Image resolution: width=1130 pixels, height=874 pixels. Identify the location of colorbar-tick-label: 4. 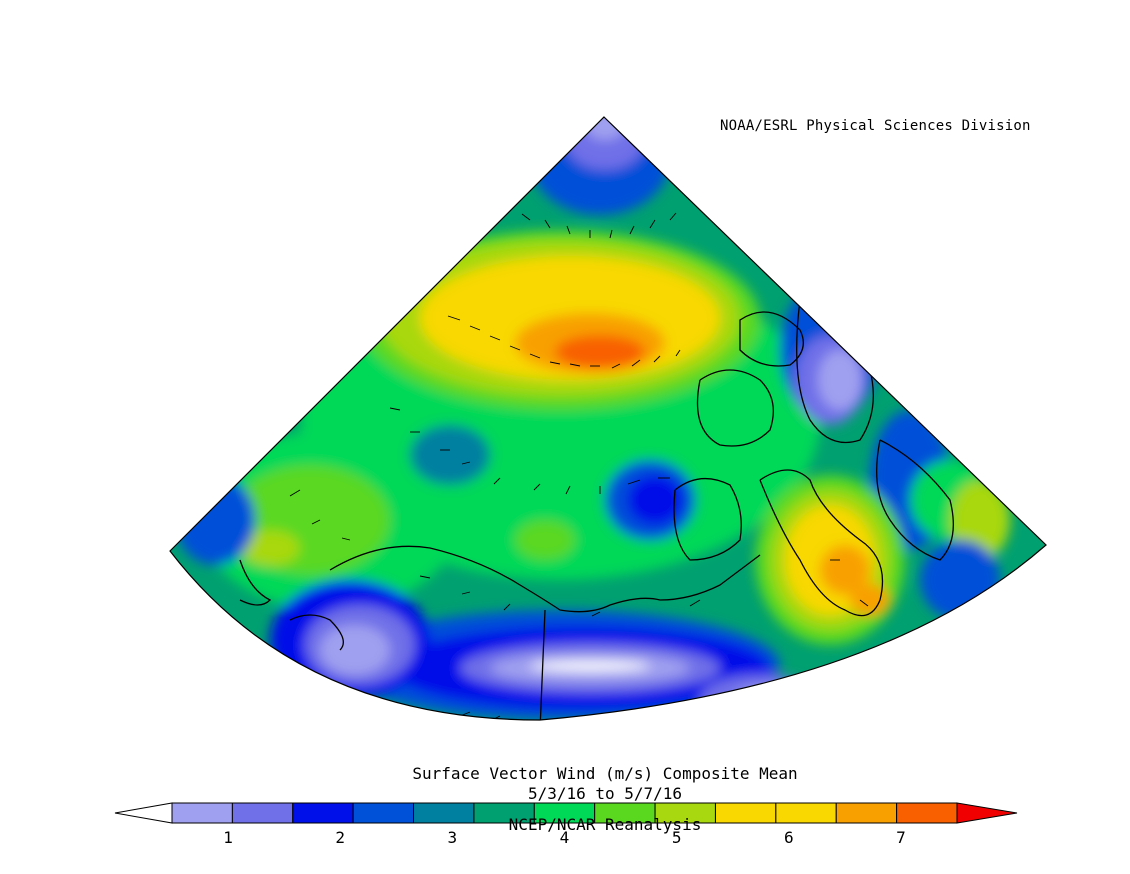
(564, 837).